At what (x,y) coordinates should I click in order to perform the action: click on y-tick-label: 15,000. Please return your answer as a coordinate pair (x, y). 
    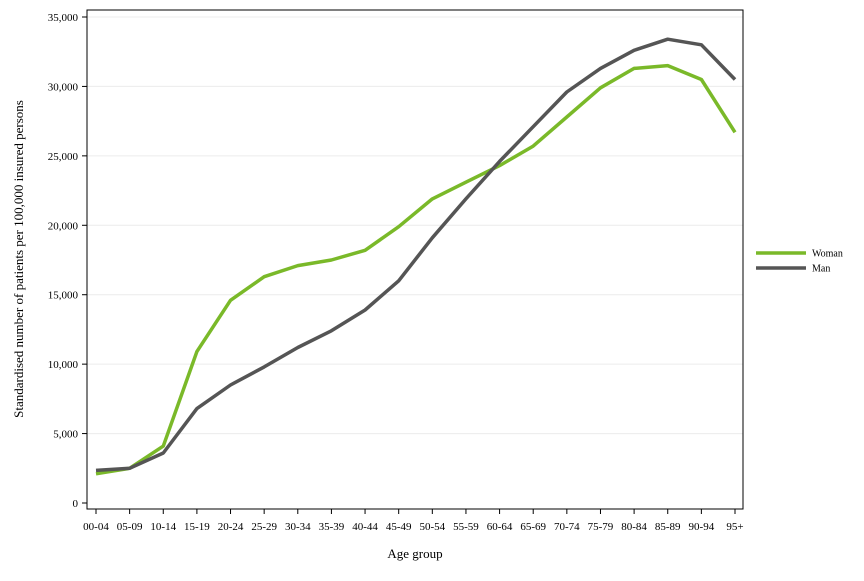
    Looking at the image, I should click on (63, 296).